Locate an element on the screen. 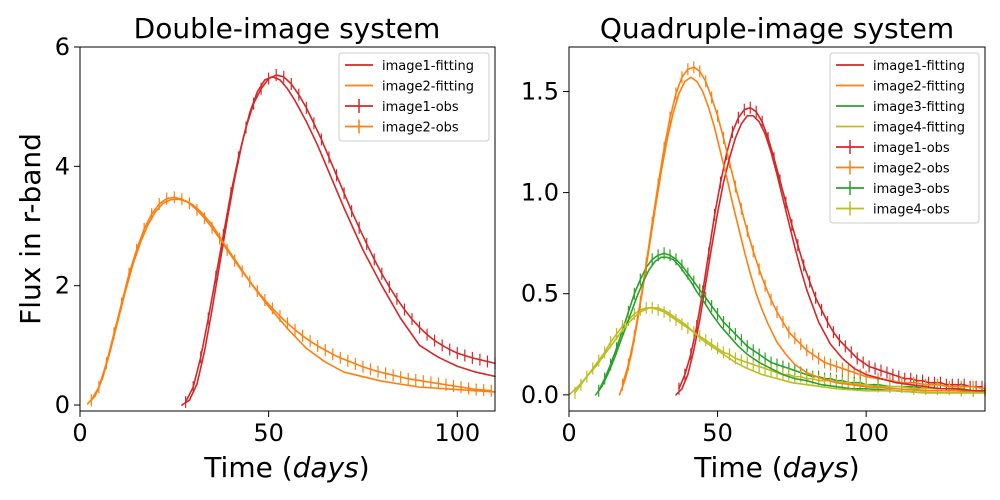 Image resolution: width=1000 pixels, height=500 pixels. quadruple-image-ytick-label: 1.0 is located at coordinates (540, 193).